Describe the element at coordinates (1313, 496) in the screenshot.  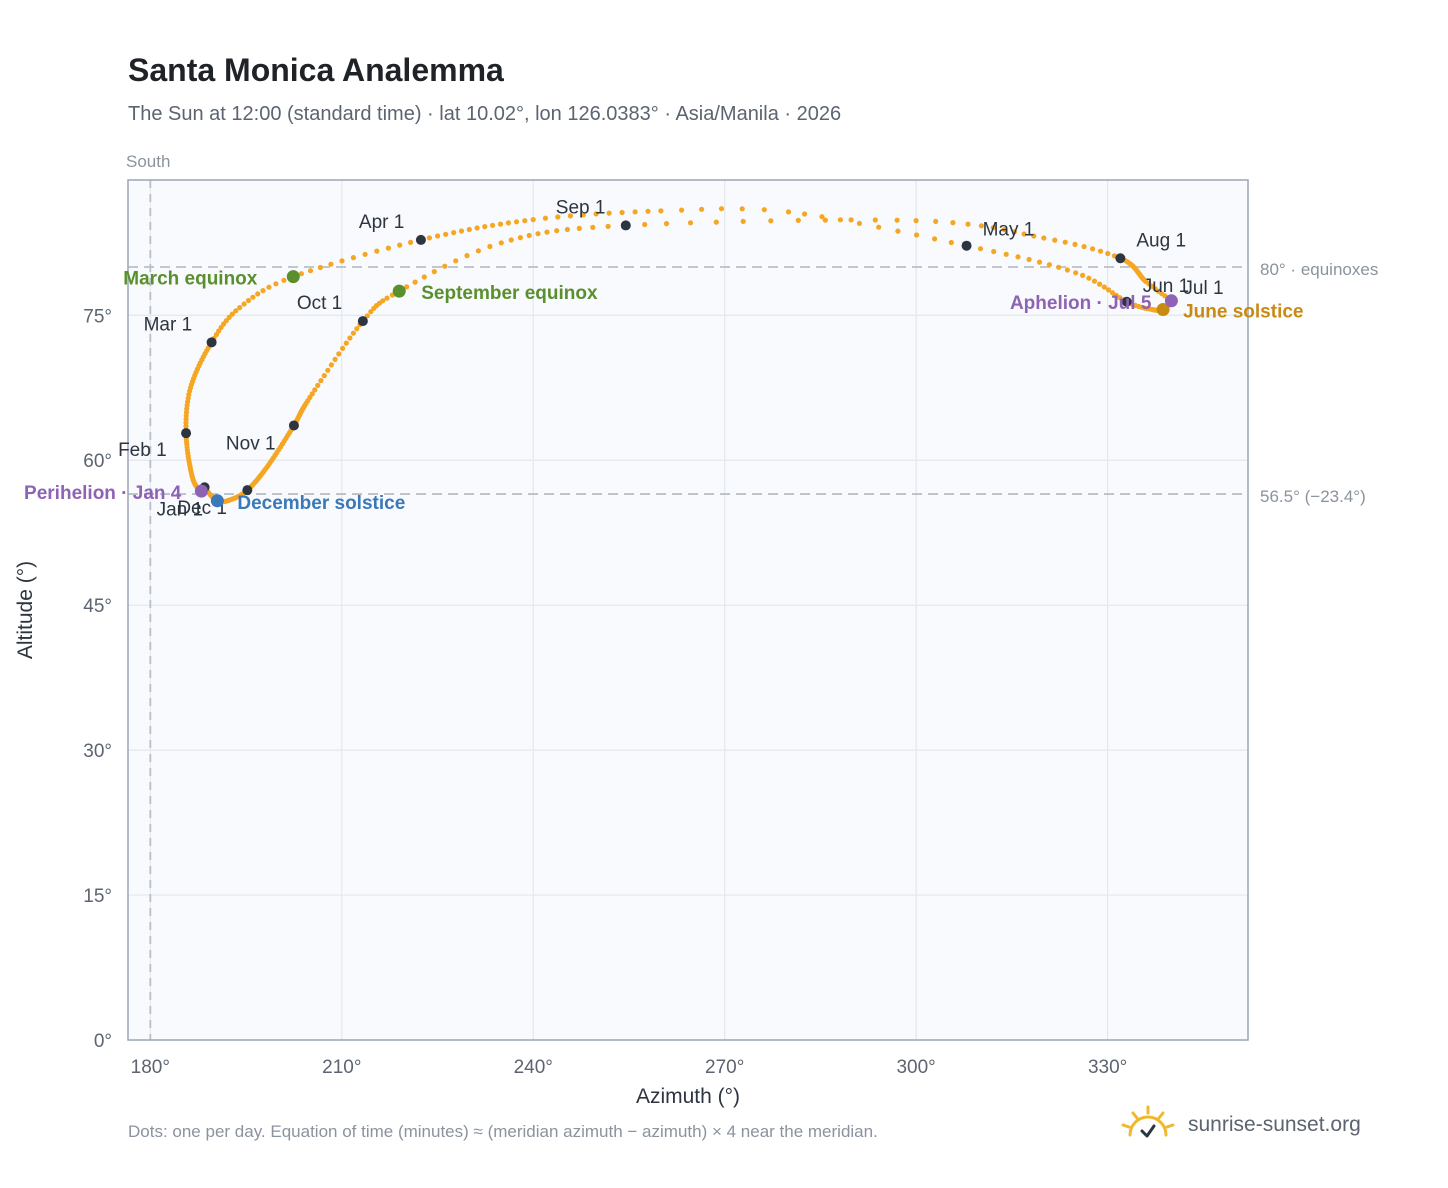
I see `reference-line-label: 56.5° (−23.4°)` at that location.